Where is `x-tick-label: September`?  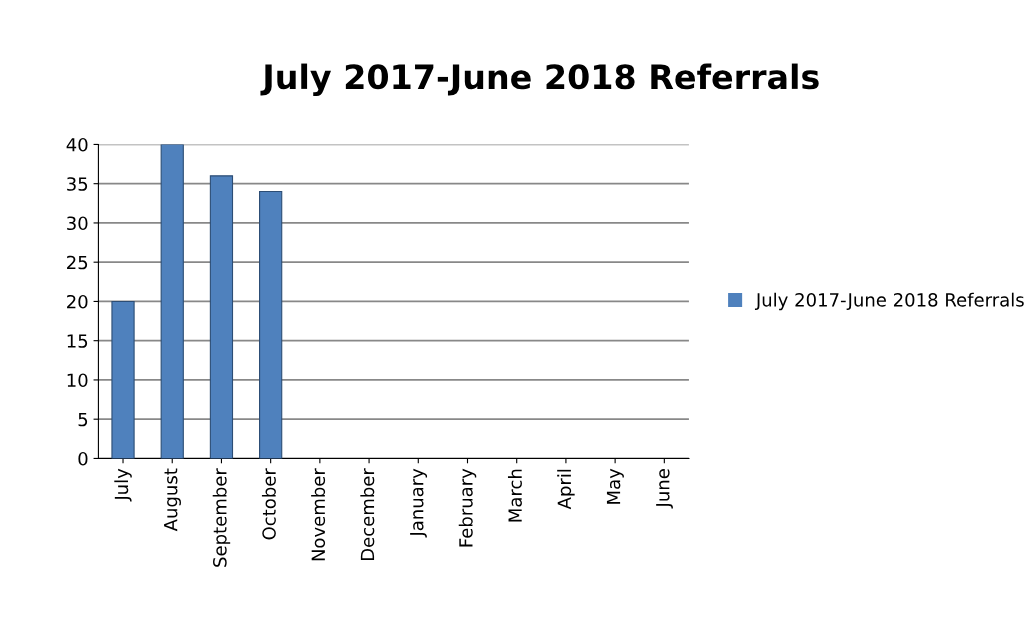
x-tick-label: September is located at coordinates (221, 517).